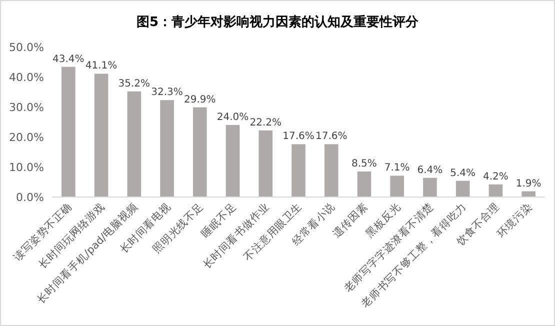 This screenshot has width=555, height=326. Describe the element at coordinates (167, 92) in the screenshot. I see `data-label: 32.3%` at that location.